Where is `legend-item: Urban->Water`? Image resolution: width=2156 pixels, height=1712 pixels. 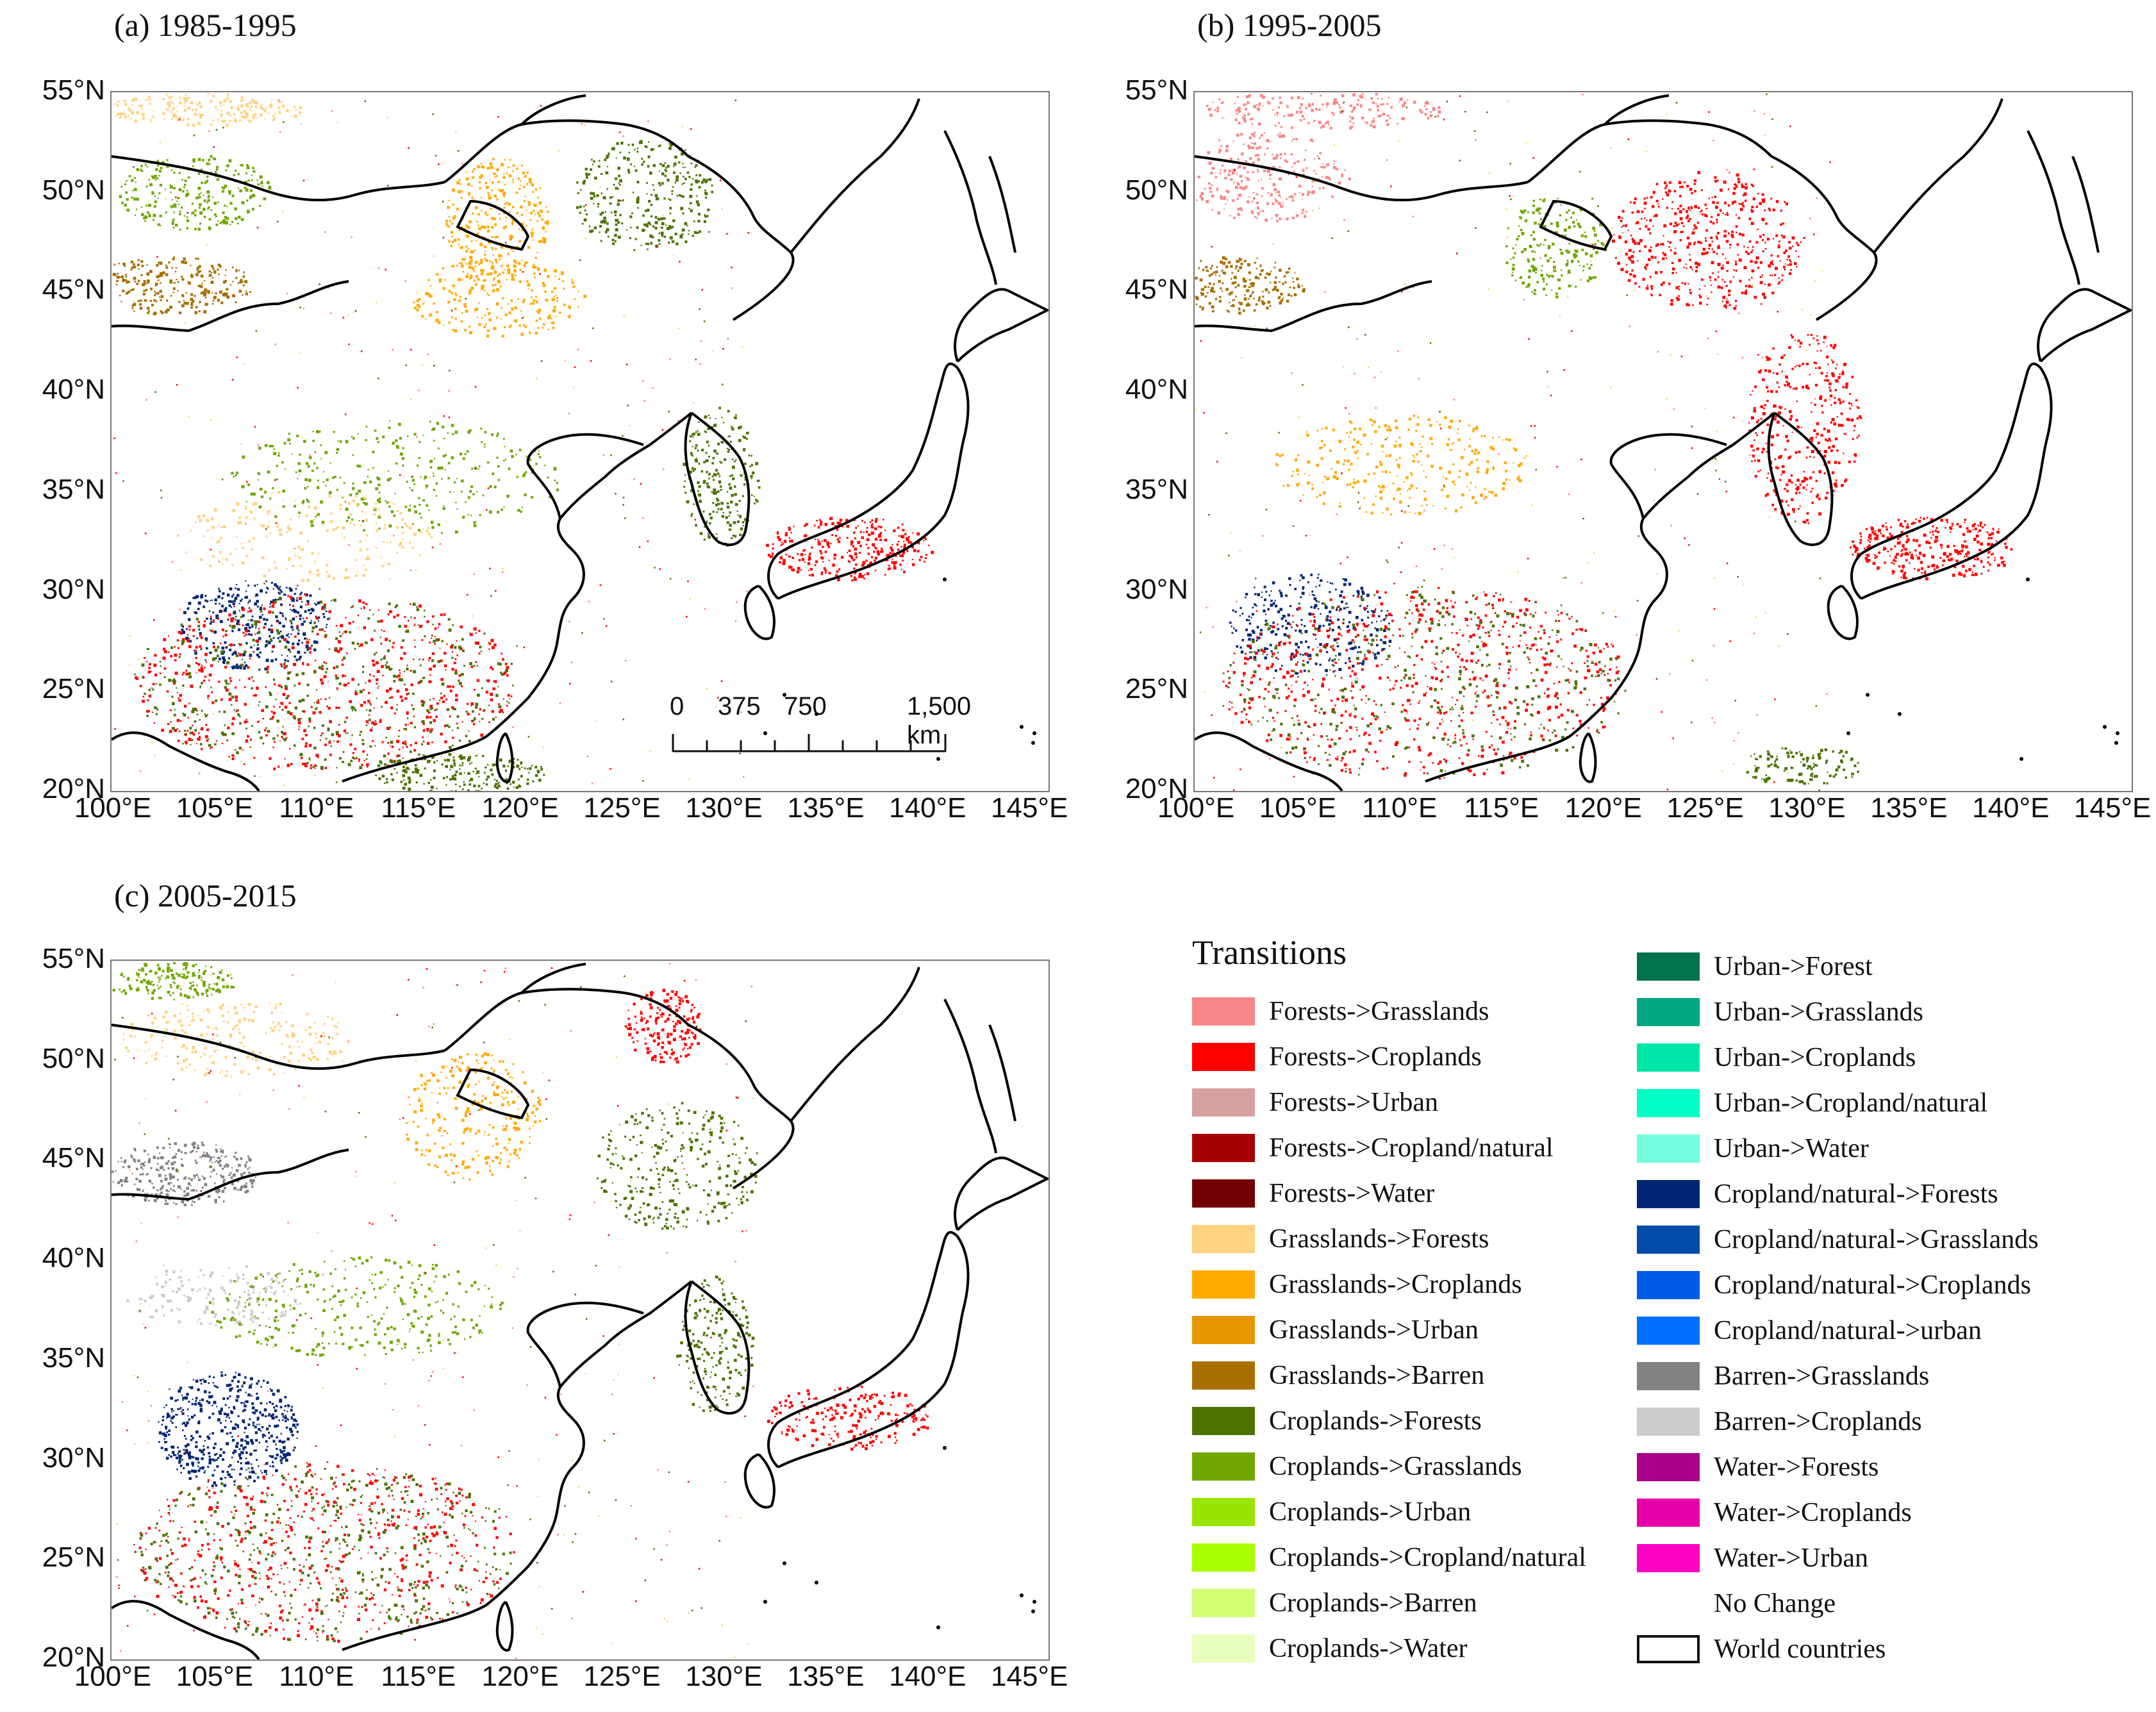
legend-item: Urban->Water is located at coordinates (1753, 1149).